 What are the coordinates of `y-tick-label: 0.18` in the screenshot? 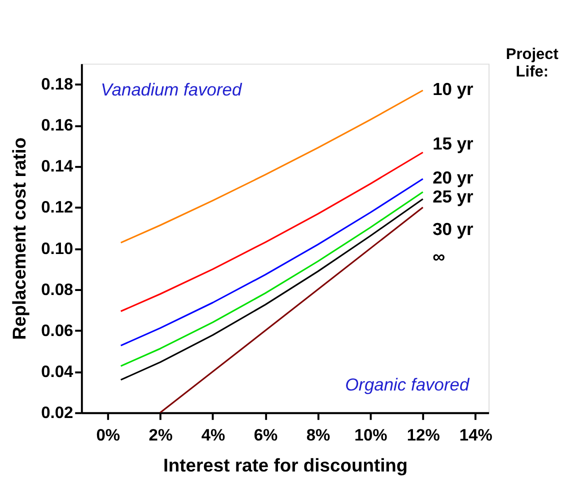 It's located at (57, 85).